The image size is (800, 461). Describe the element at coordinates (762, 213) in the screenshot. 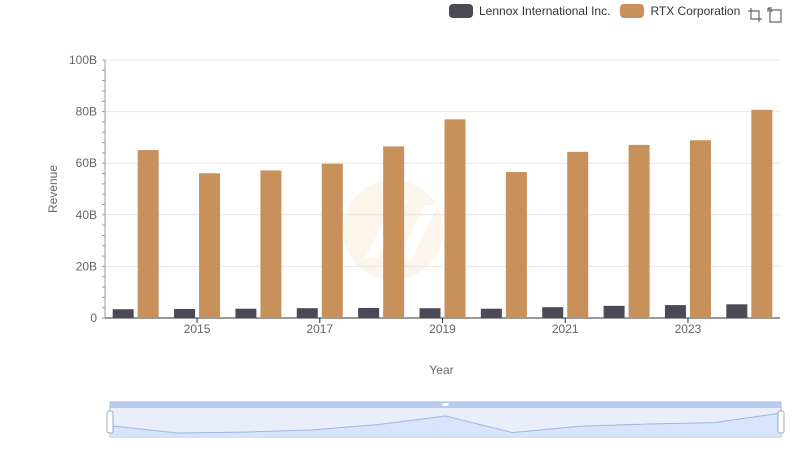

I see `bar-rtx-2024` at that location.